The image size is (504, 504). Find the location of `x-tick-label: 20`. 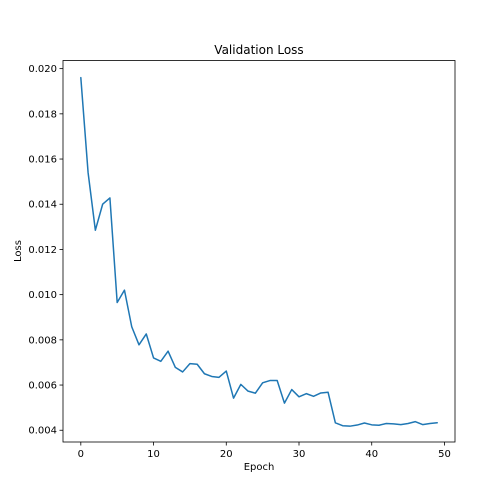

x-tick-label: 20 is located at coordinates (226, 454).